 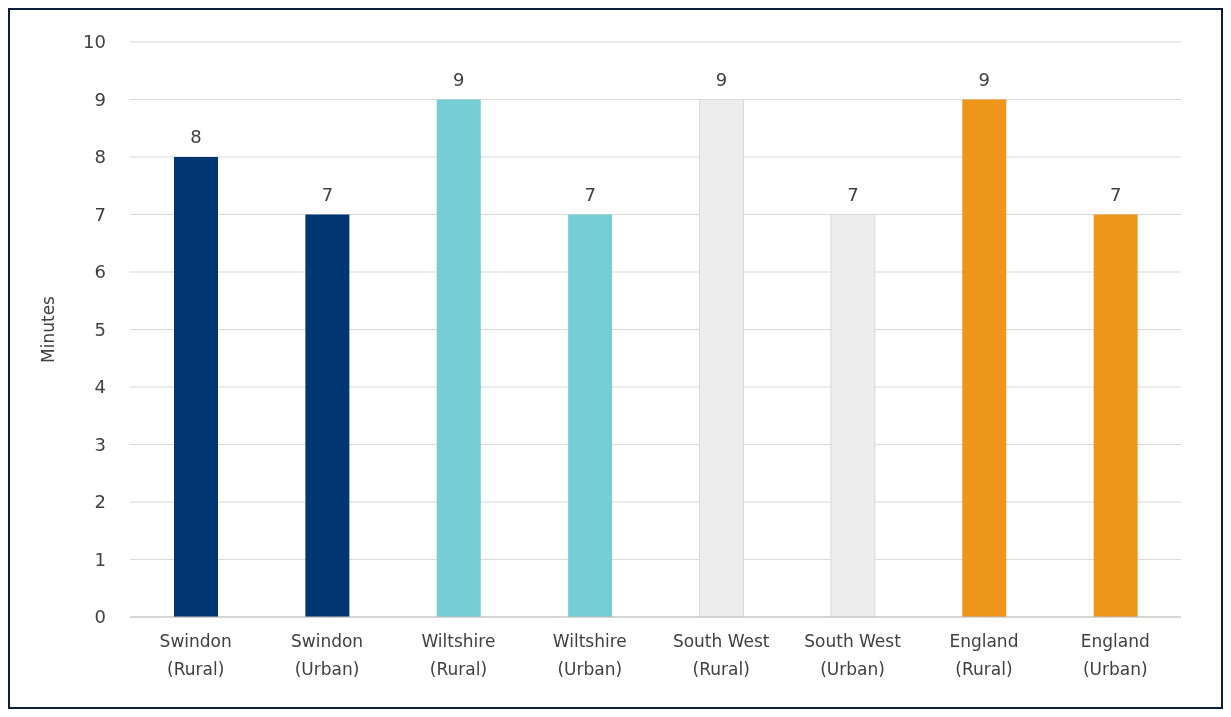 What do you see at coordinates (589, 655) in the screenshot?
I see `x-tick-label: Wiltshire (Urban)` at bounding box center [589, 655].